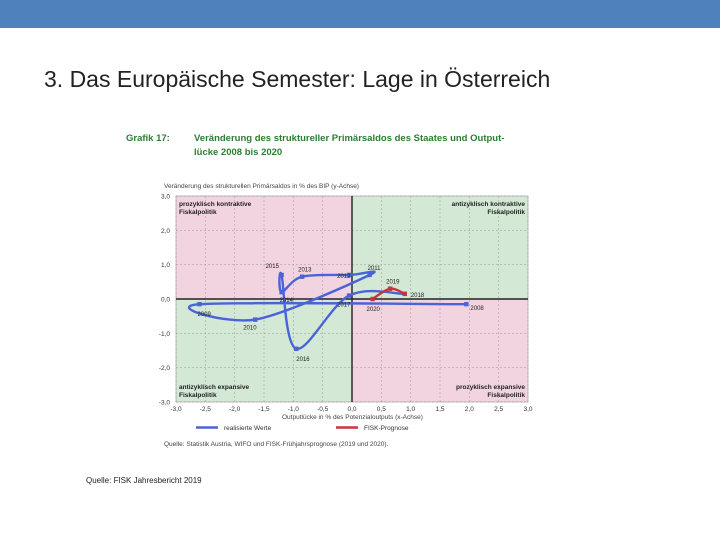 Image resolution: width=720 pixels, height=540 pixels. I want to click on data-point-label: 2008, so click(477, 309).